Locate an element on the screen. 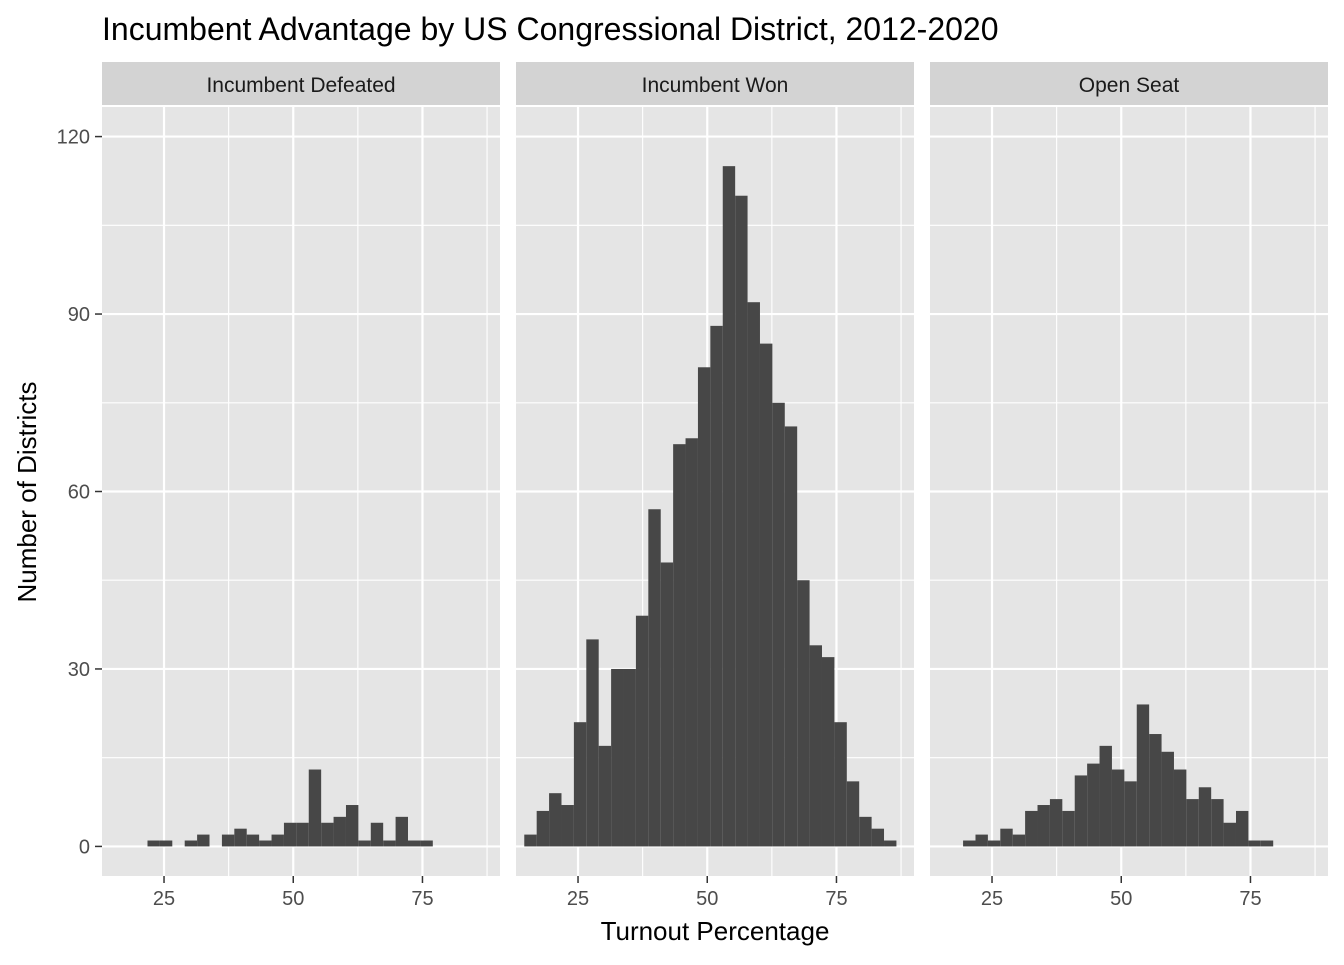 This screenshot has height=965, width=1344. y-tick-label: 60 is located at coordinates (79, 493).